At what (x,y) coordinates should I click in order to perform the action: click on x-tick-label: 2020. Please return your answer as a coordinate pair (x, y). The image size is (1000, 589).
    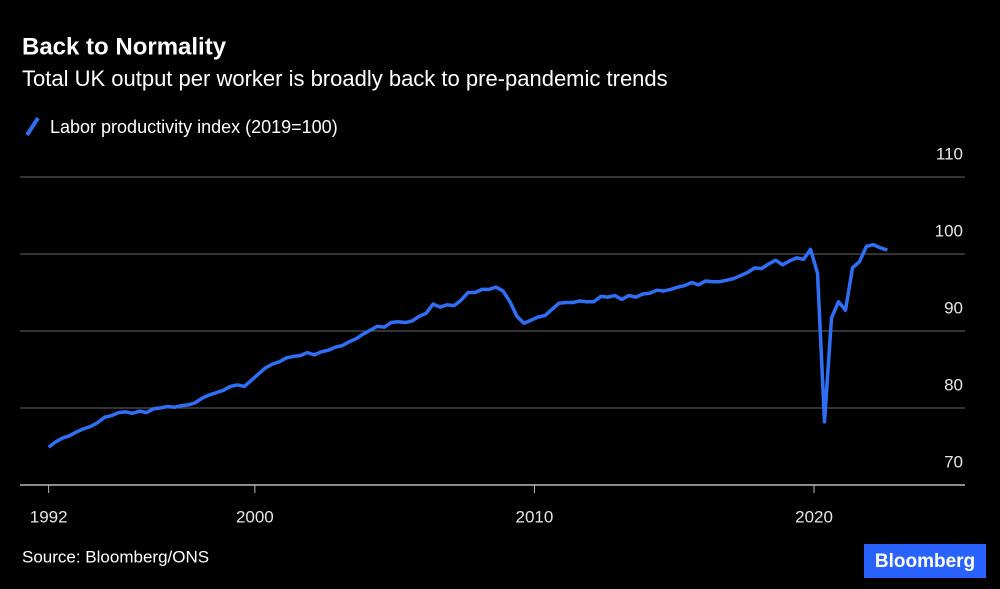
    Looking at the image, I should click on (814, 516).